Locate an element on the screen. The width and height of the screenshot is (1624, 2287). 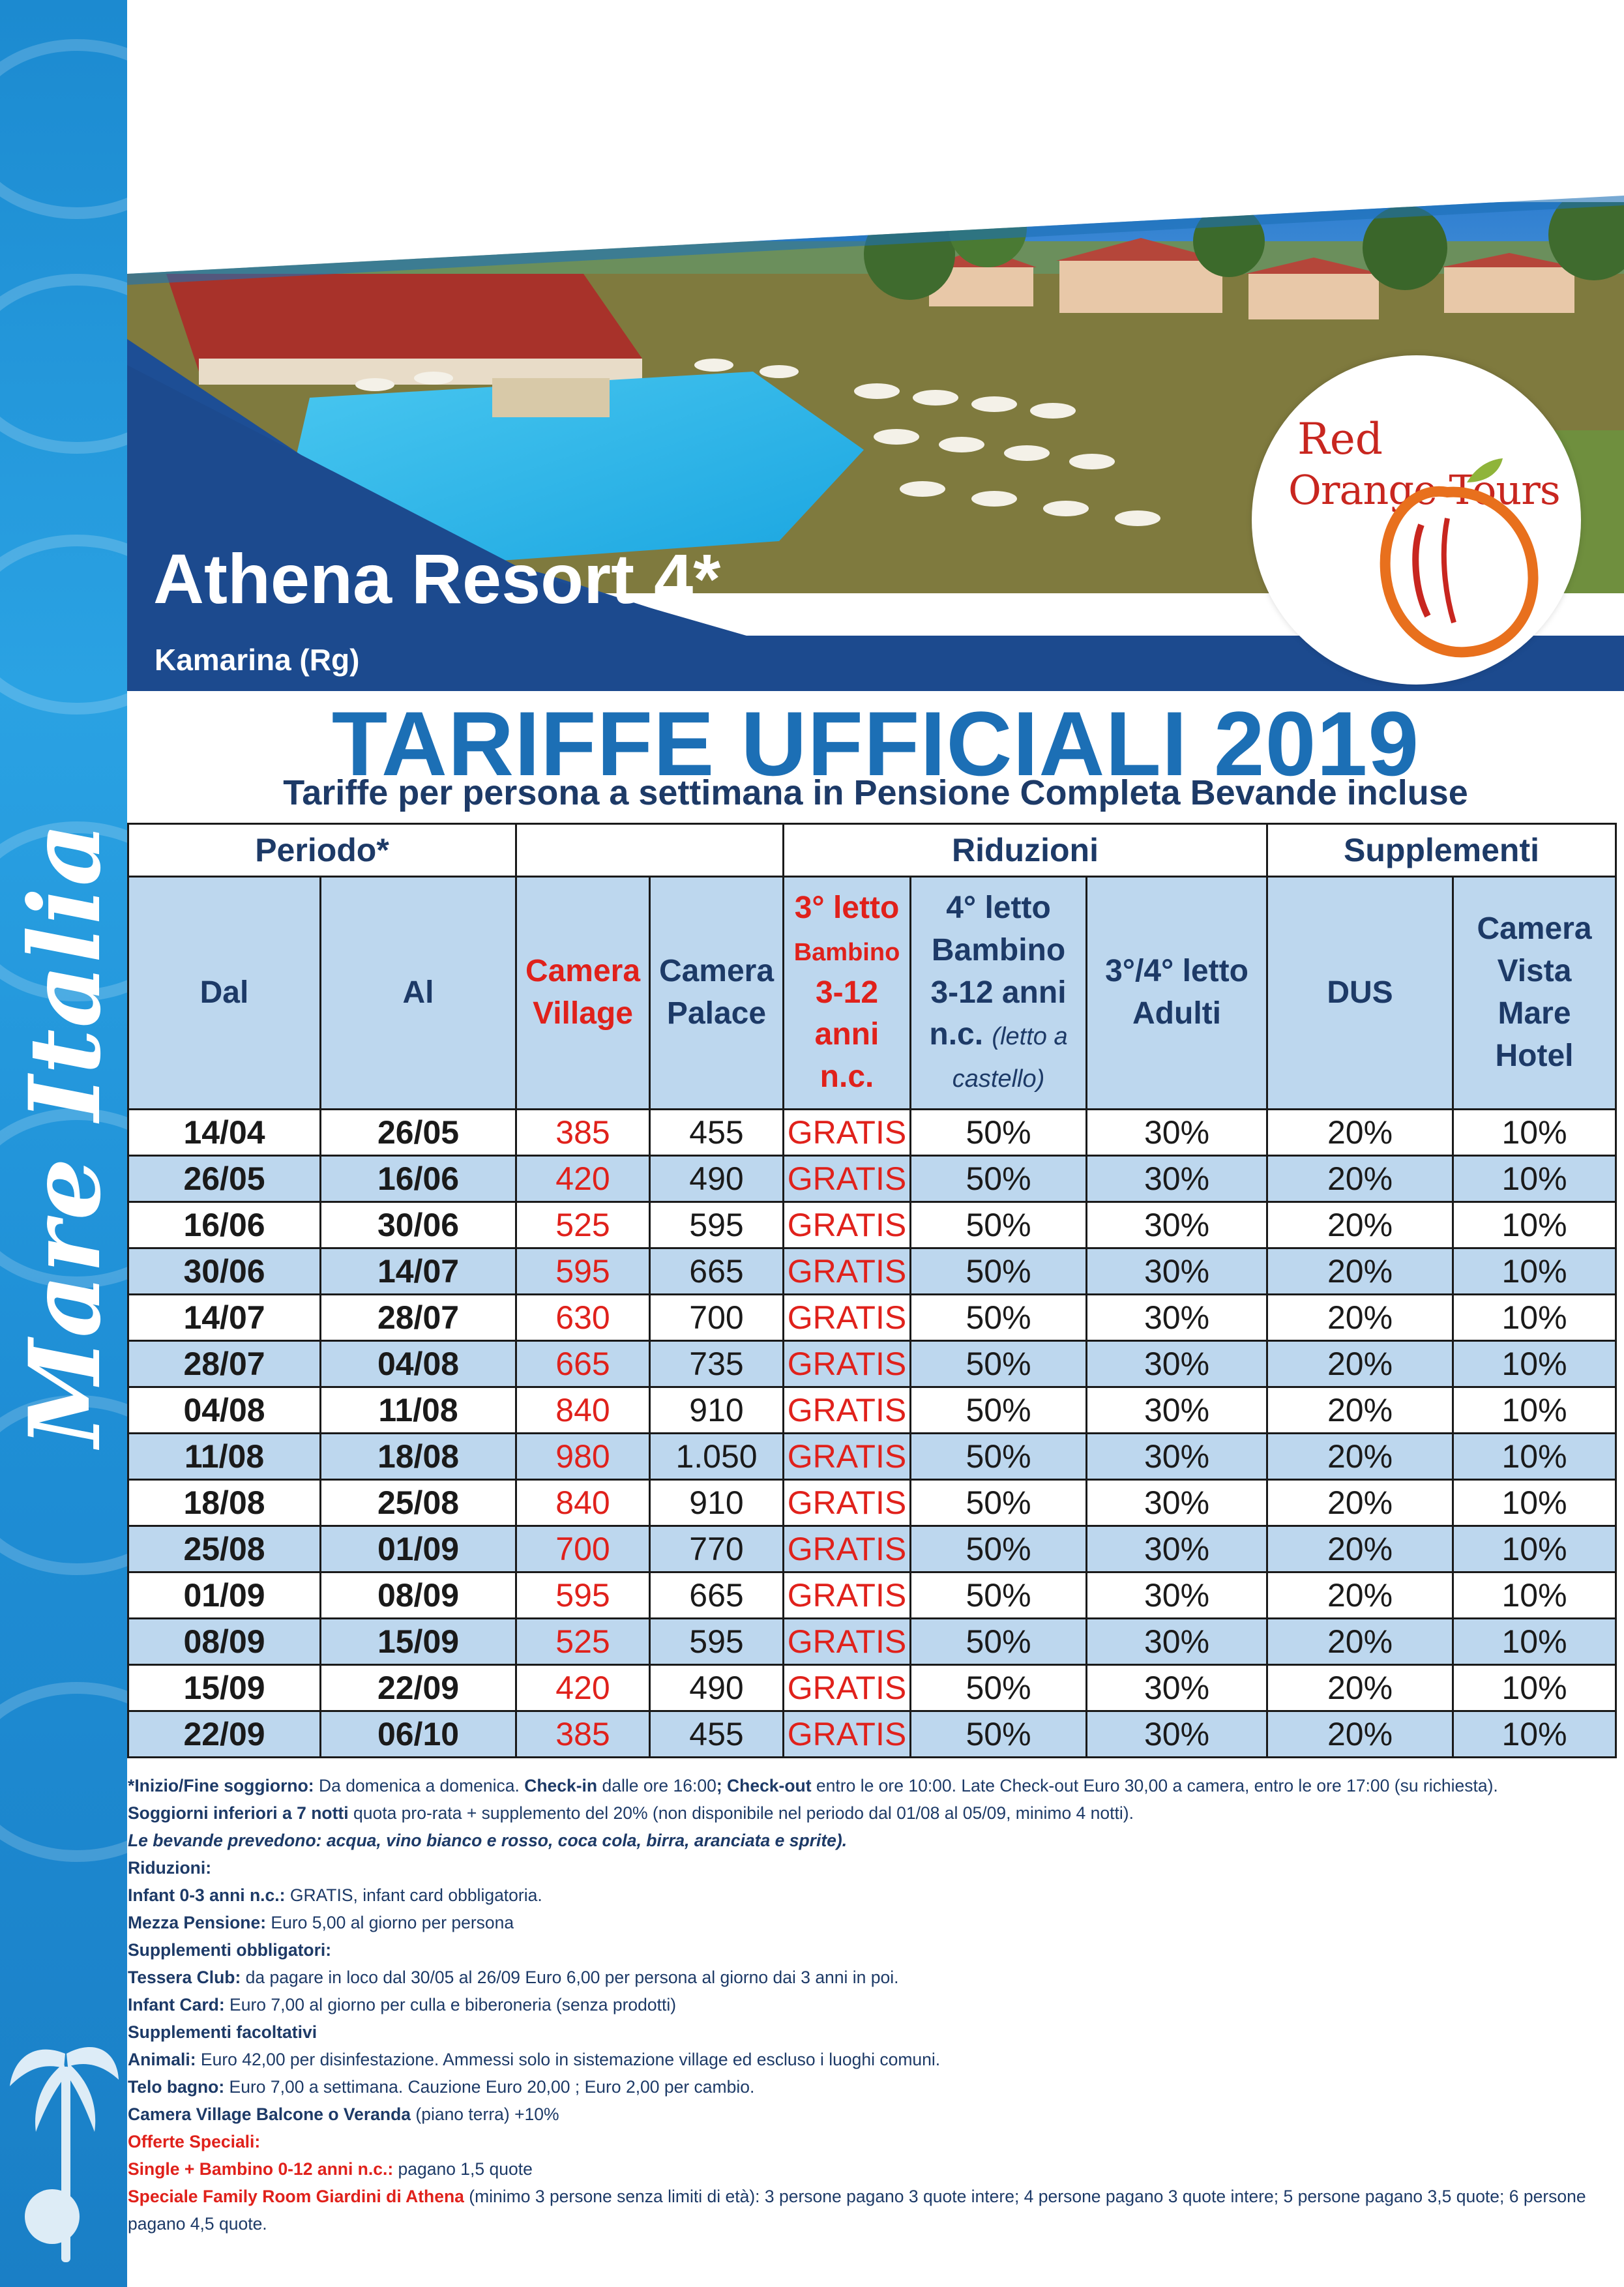
note-heading-offerte: Offerte Speciali: is located at coordinates (195, 2141).